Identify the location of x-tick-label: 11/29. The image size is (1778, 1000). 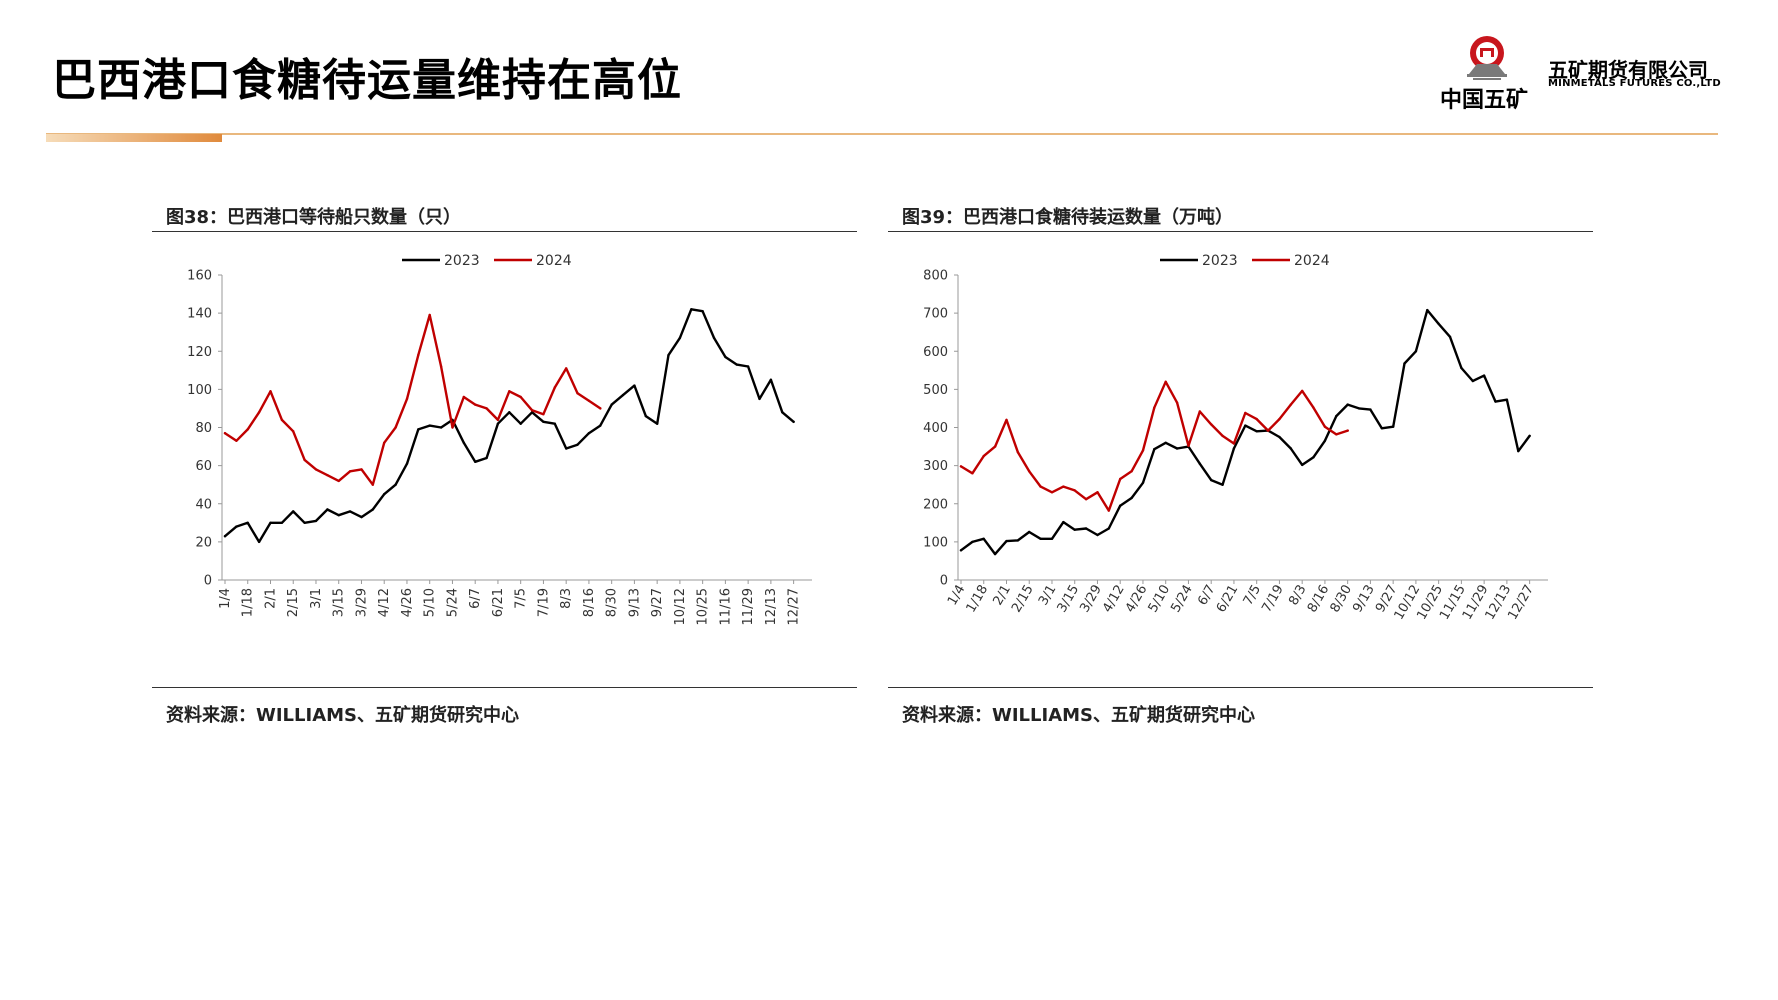
(748, 606).